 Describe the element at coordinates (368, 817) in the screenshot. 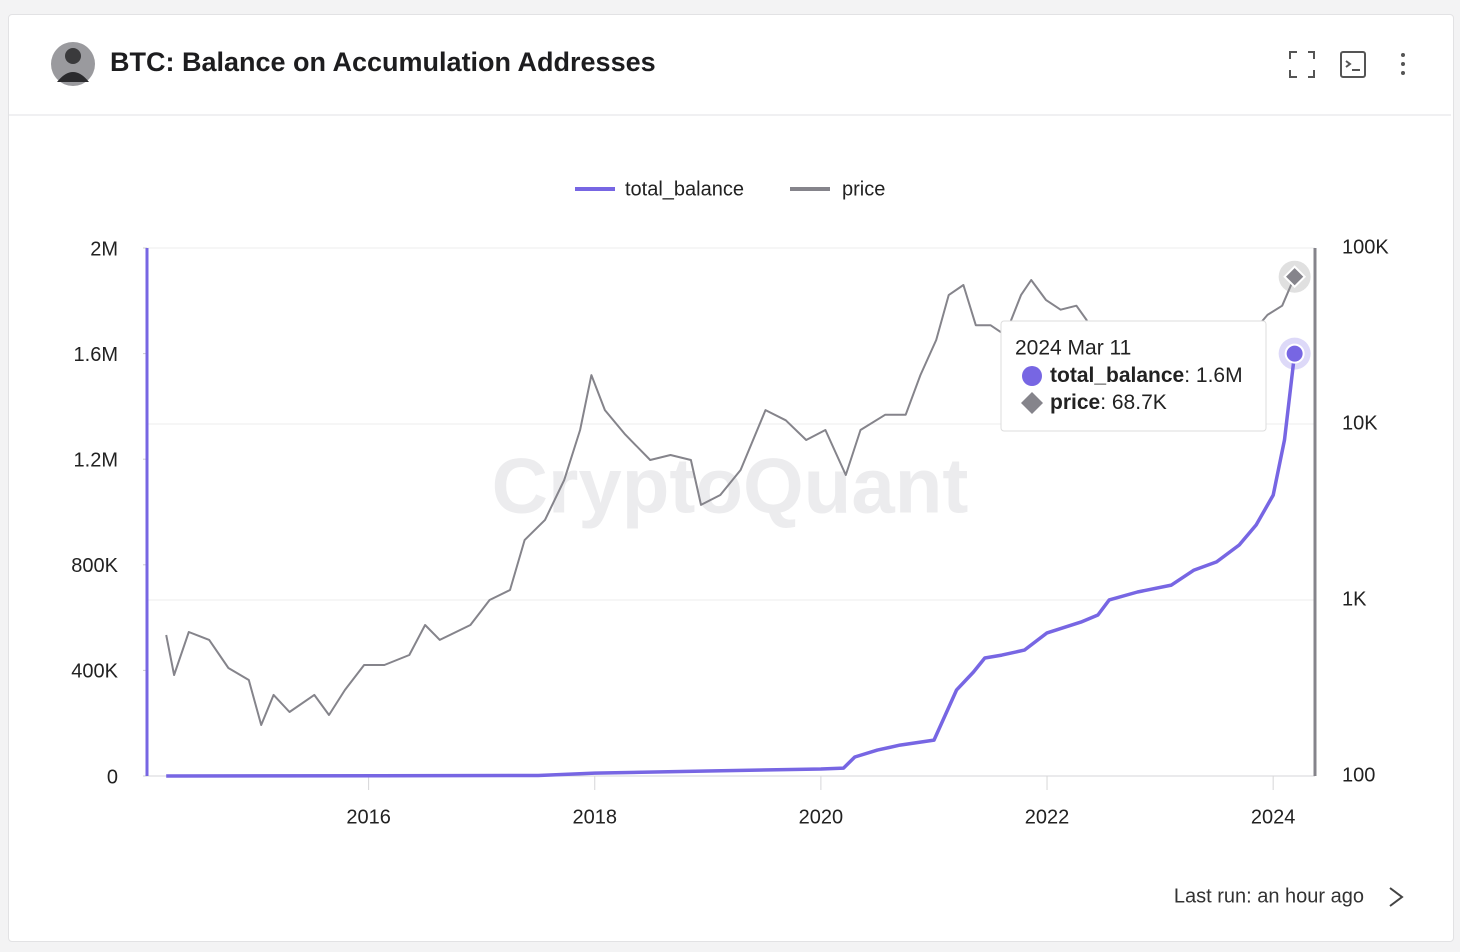

I see `x-tick-label: 2016` at that location.